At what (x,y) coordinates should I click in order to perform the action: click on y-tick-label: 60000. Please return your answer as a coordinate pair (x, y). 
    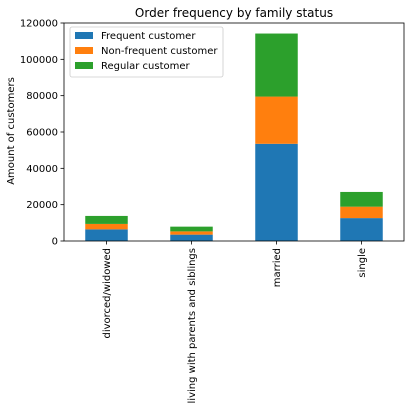
    Looking at the image, I should click on (42, 133).